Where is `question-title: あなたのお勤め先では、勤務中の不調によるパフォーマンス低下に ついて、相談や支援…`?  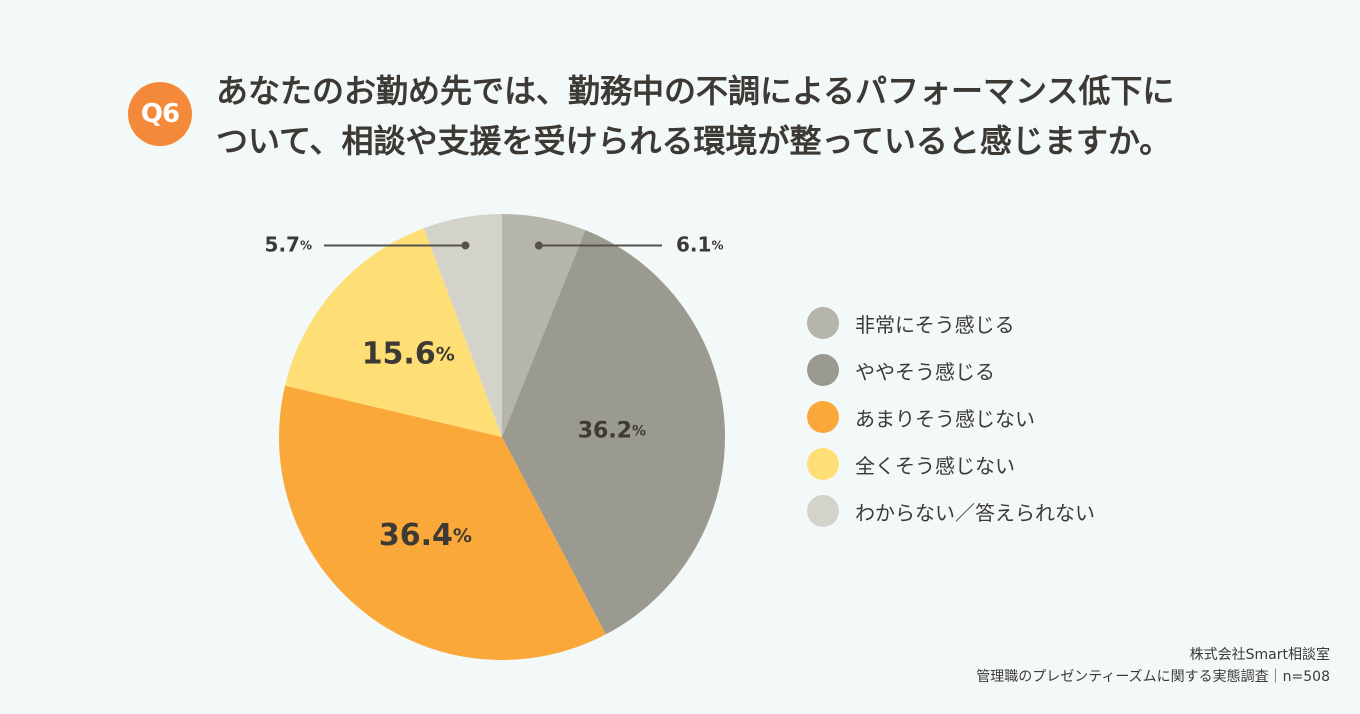
question-title: あなたのお勤め先では、勤務中の不調によるパフォーマンス低下に ついて、相談や支援… is located at coordinates (771, 116).